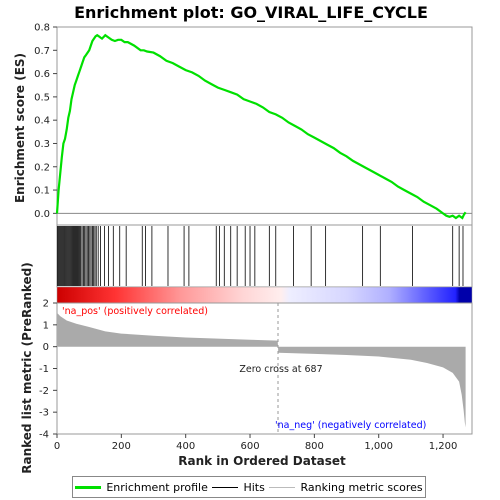 Image resolution: width=500 pixels, height=500 pixels. Describe the element at coordinates (42, 144) in the screenshot. I see `es-ytick-label: 0.3` at that location.